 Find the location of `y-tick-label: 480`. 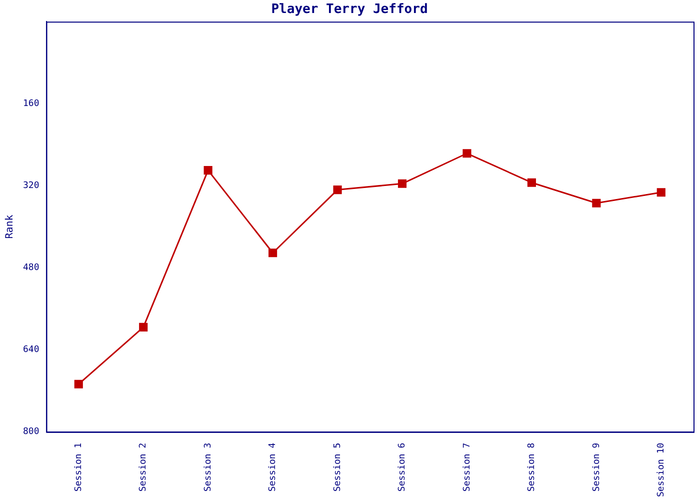

y-tick-label: 480 is located at coordinates (31, 268).